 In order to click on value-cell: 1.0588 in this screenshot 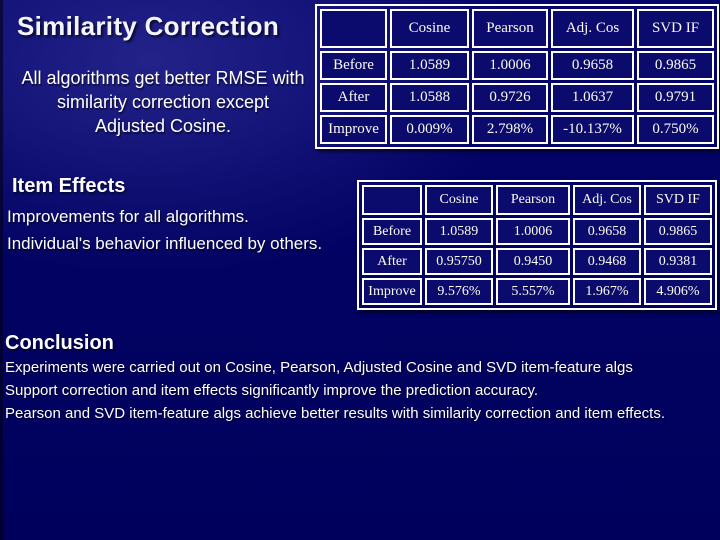, I will do `click(429, 97)`.